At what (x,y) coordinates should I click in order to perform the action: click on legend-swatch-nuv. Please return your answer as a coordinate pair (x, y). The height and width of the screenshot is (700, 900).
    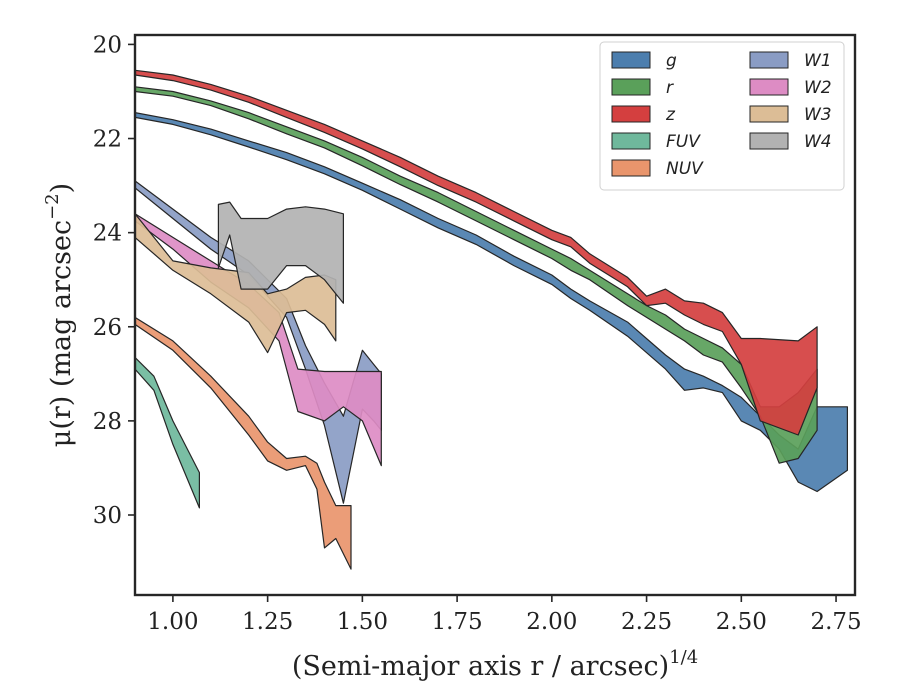
    Looking at the image, I should click on (631, 168).